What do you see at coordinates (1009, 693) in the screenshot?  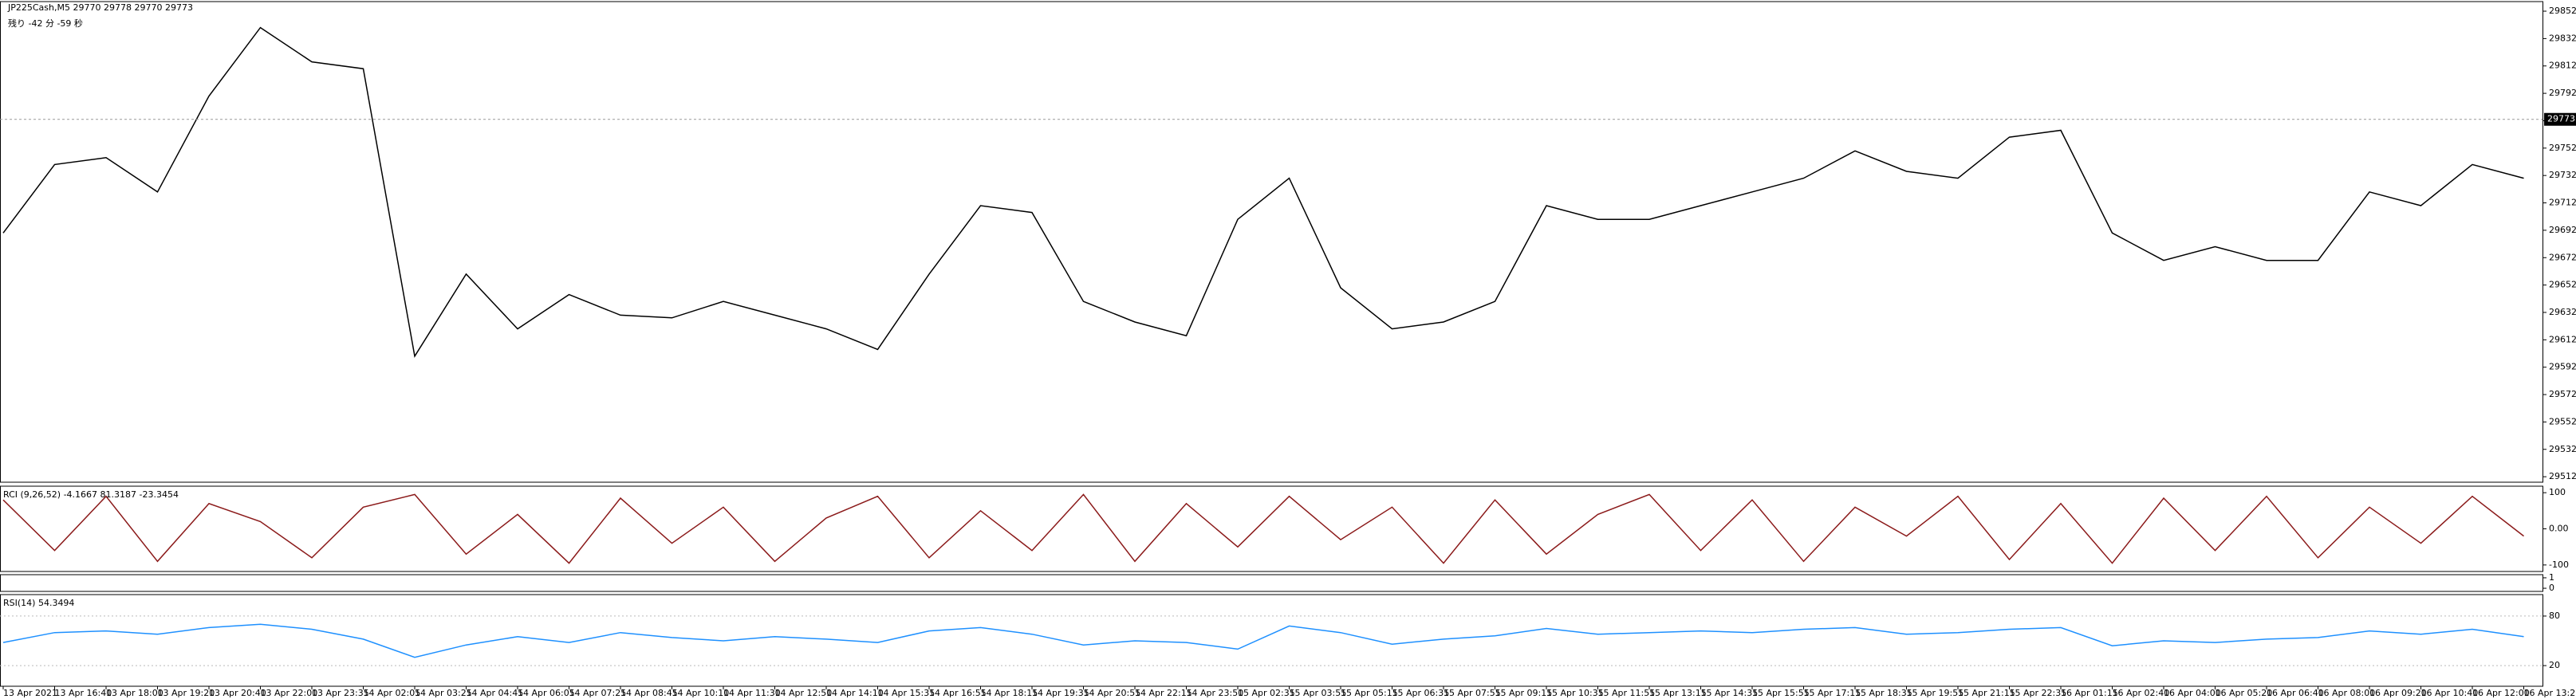 I see `x-tick-label: 14 Apr 18:15` at bounding box center [1009, 693].